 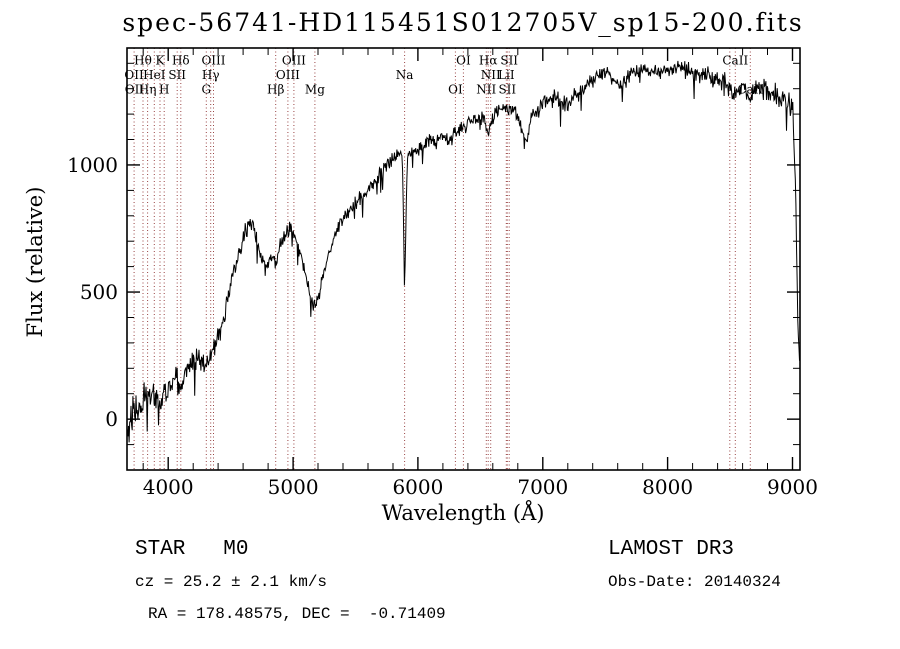 I want to click on spectral-line-label: K, so click(x=161, y=61).